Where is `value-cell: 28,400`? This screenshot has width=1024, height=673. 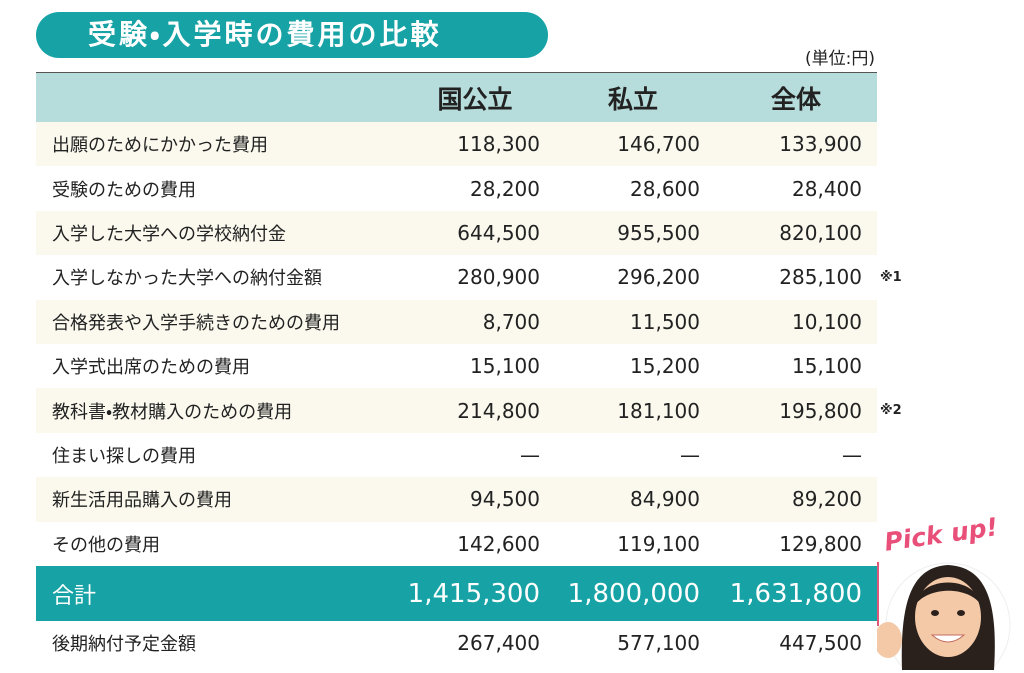 value-cell: 28,400 is located at coordinates (827, 188).